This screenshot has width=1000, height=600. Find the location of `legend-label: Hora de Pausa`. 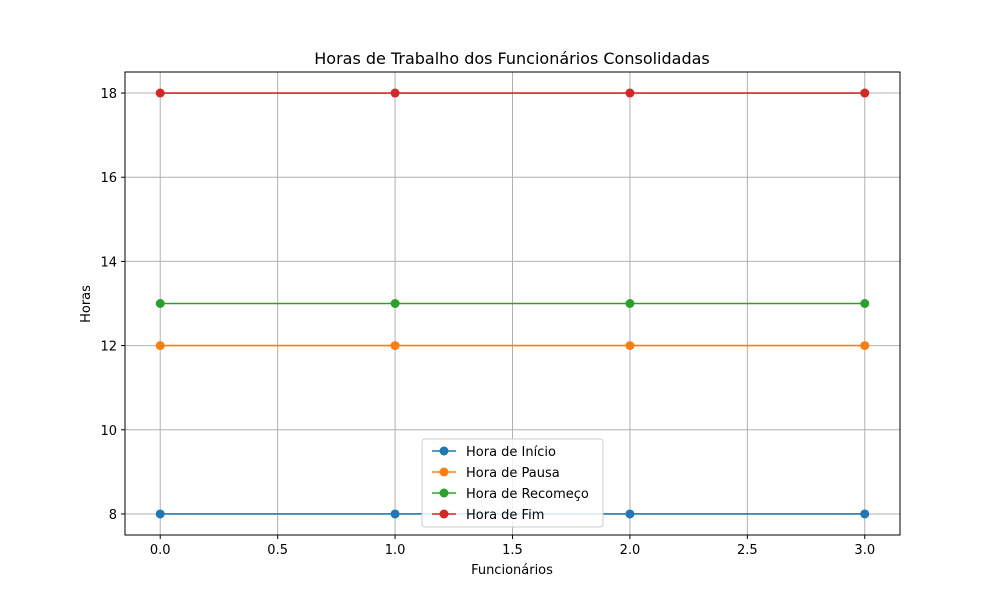

legend-label: Hora de Pausa is located at coordinates (513, 473).